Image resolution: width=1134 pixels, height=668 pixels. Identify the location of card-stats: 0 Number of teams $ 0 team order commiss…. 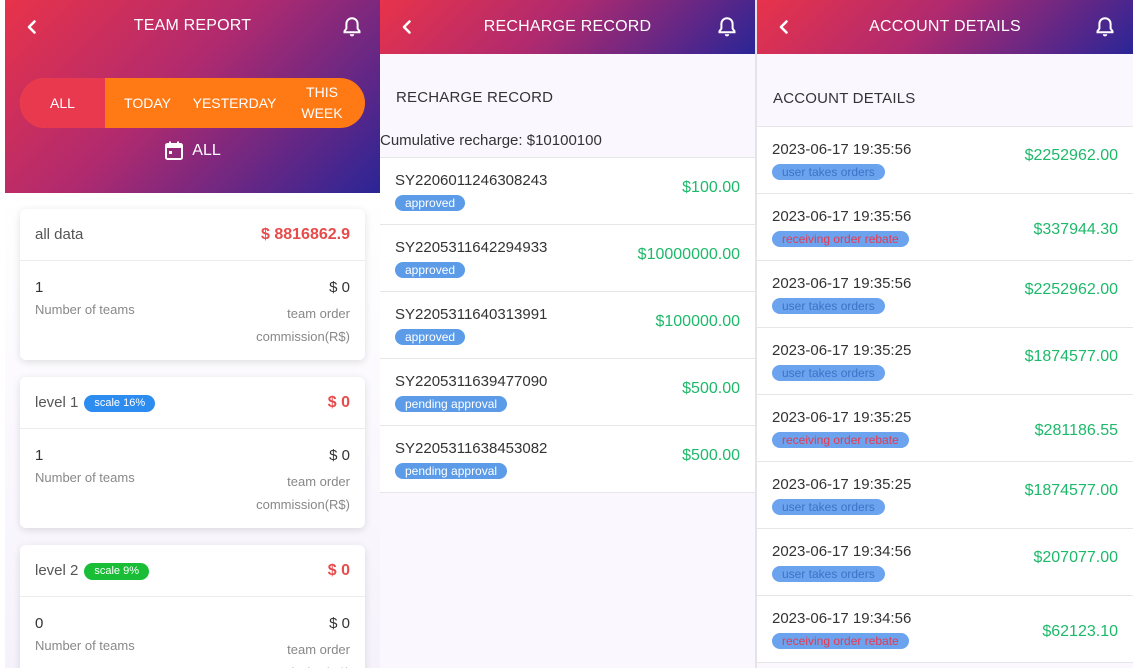
(192, 632).